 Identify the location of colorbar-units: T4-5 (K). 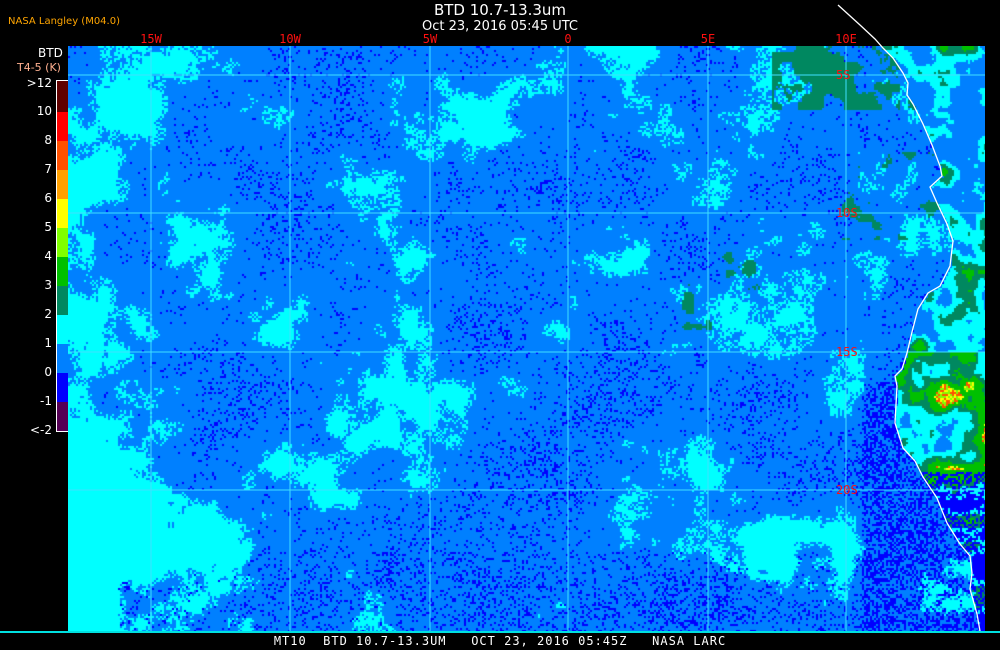
(39, 67).